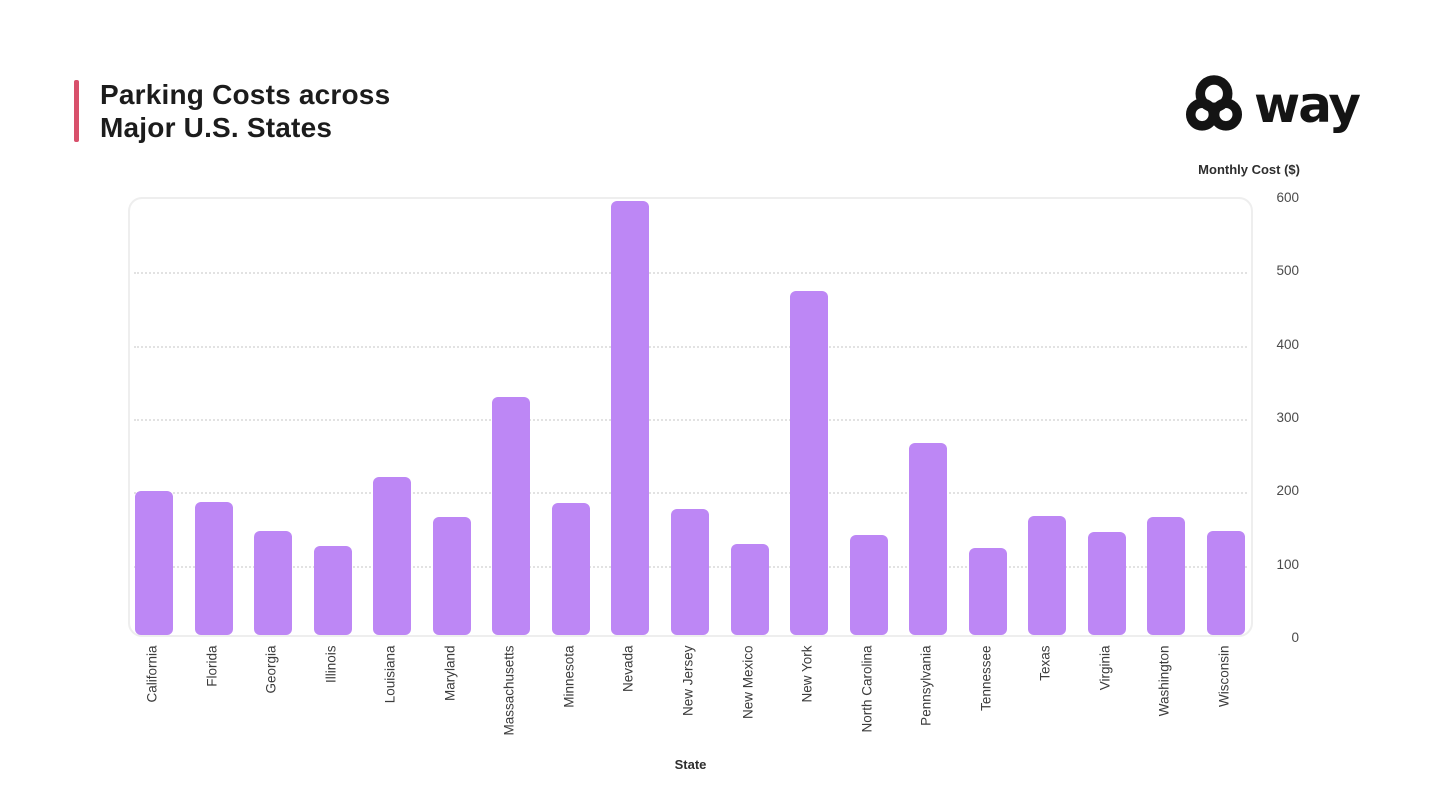  Describe the element at coordinates (1047, 575) in the screenshot. I see `bar-texas` at that location.